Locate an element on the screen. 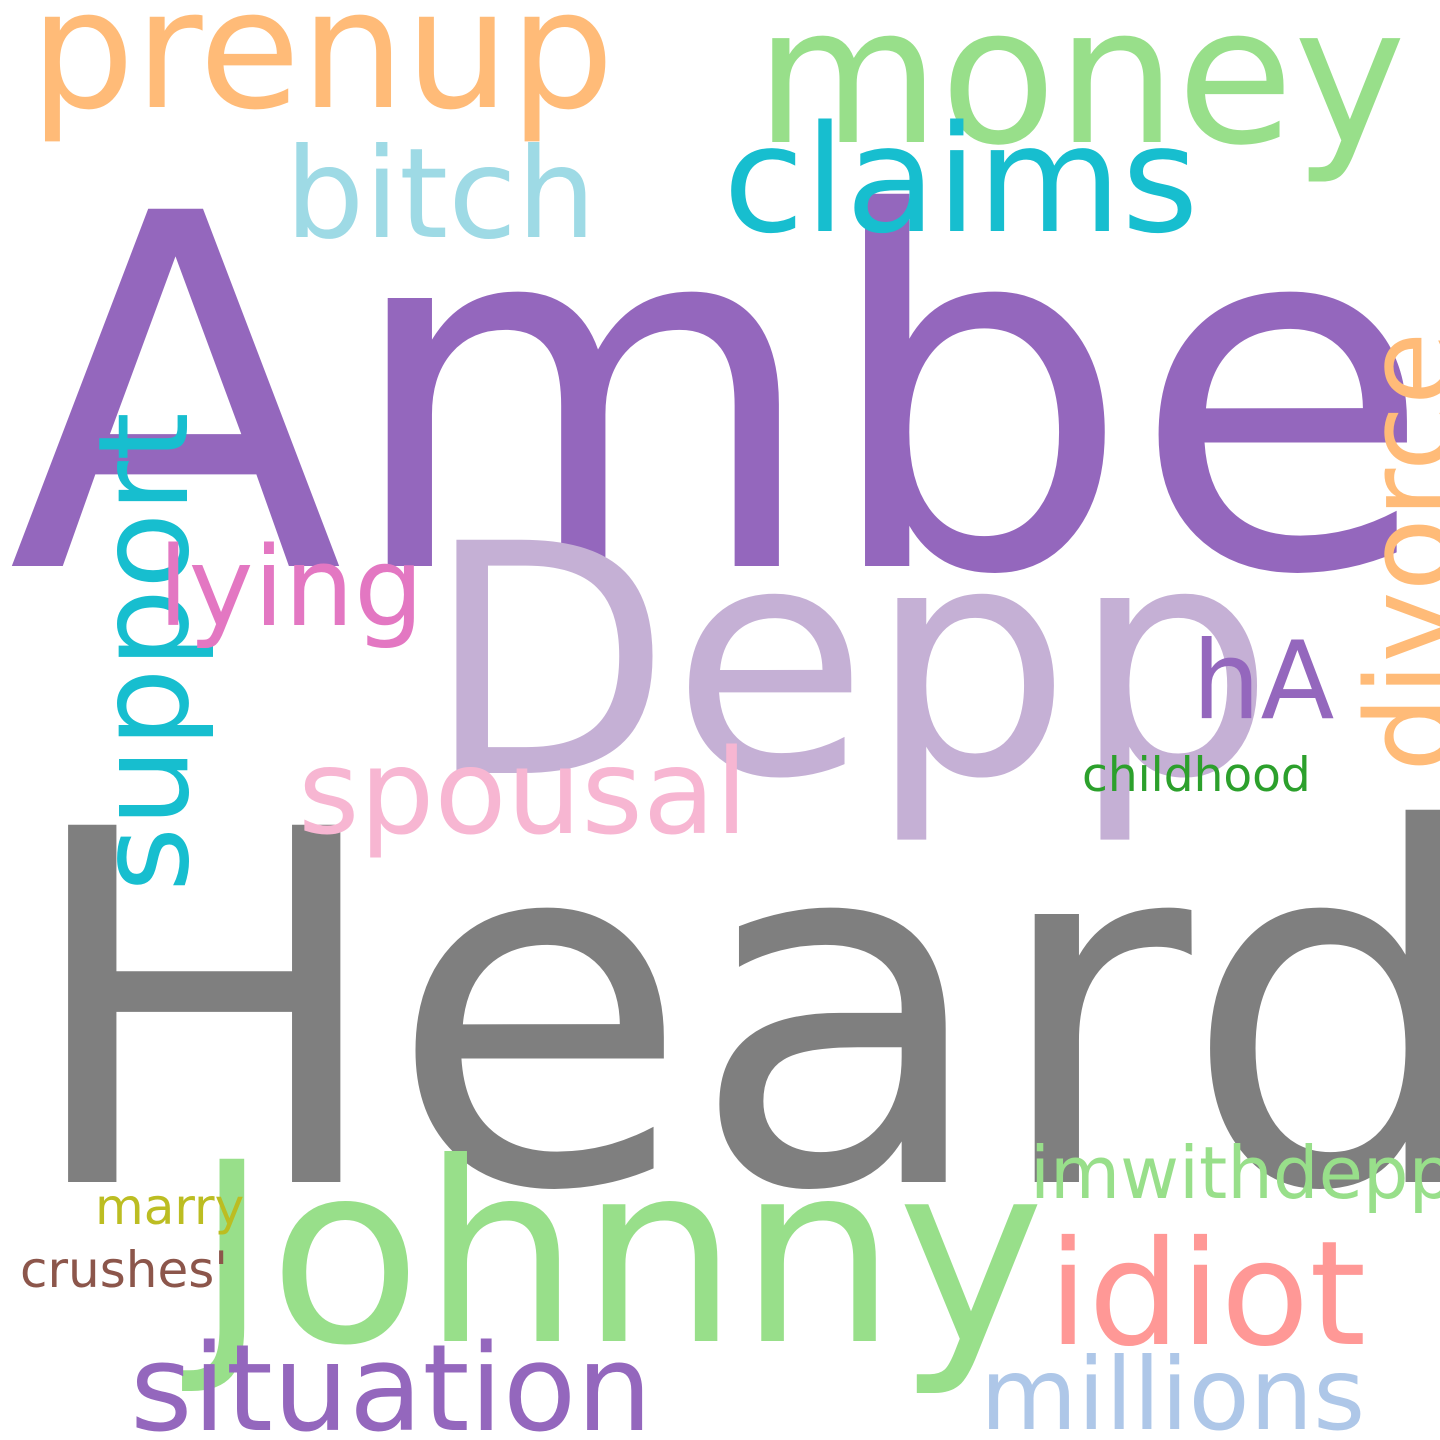 Image resolution: width=1440 pixels, height=1440 pixels. word-ha: hA is located at coordinates (1263, 681).